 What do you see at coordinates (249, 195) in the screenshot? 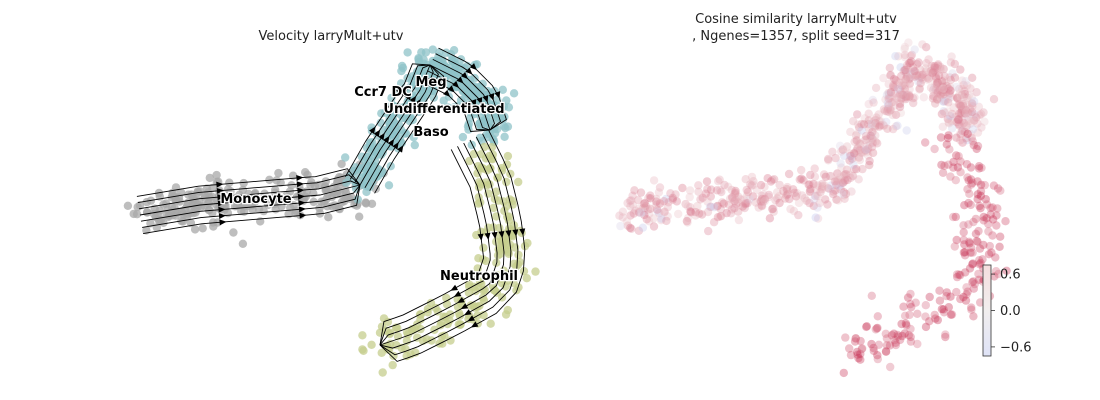
I see `streamline` at bounding box center [249, 195].